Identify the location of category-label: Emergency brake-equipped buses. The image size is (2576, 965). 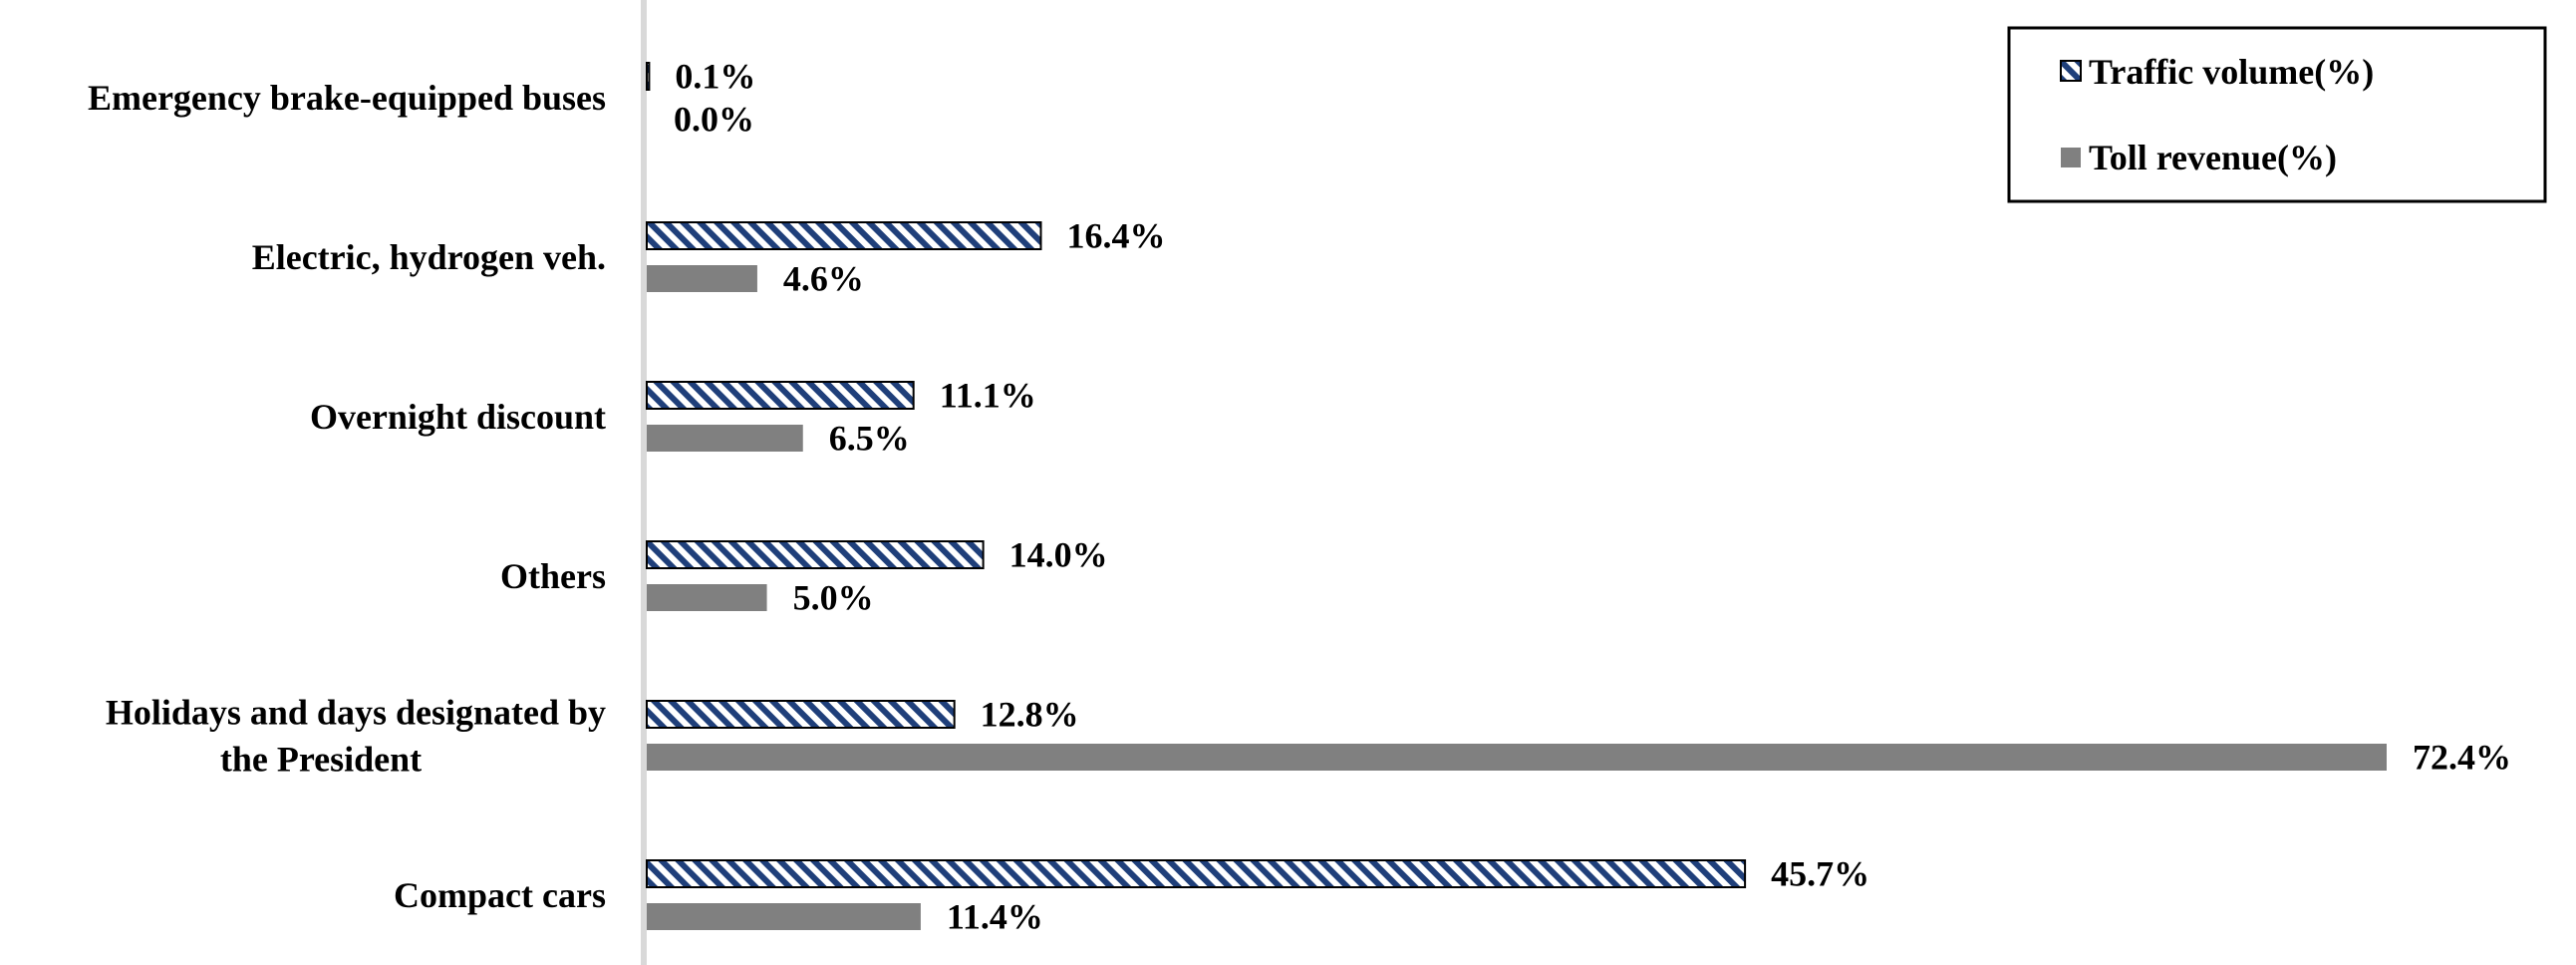
(347, 98).